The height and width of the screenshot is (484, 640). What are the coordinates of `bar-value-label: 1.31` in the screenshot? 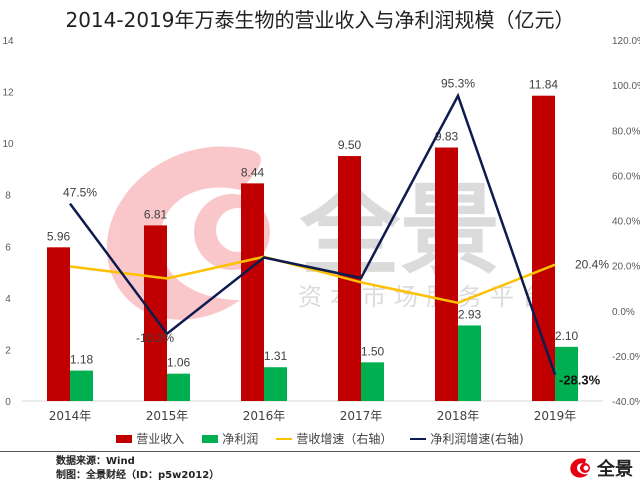 It's located at (276, 356).